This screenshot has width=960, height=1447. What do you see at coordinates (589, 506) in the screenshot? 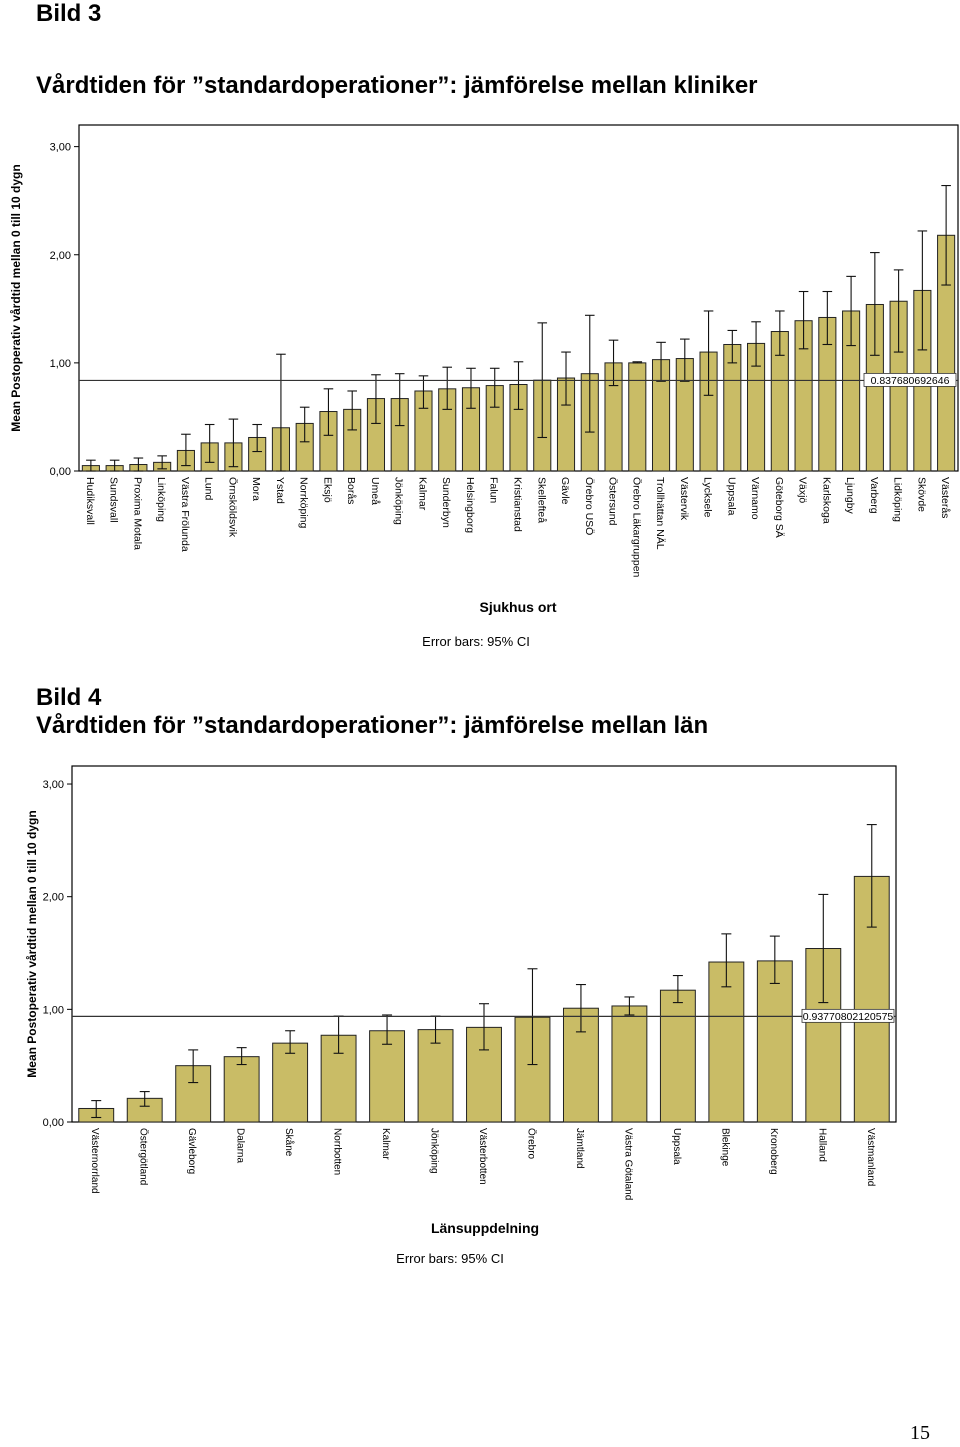
I see `category-label: Örebro USÖ` at bounding box center [589, 506].